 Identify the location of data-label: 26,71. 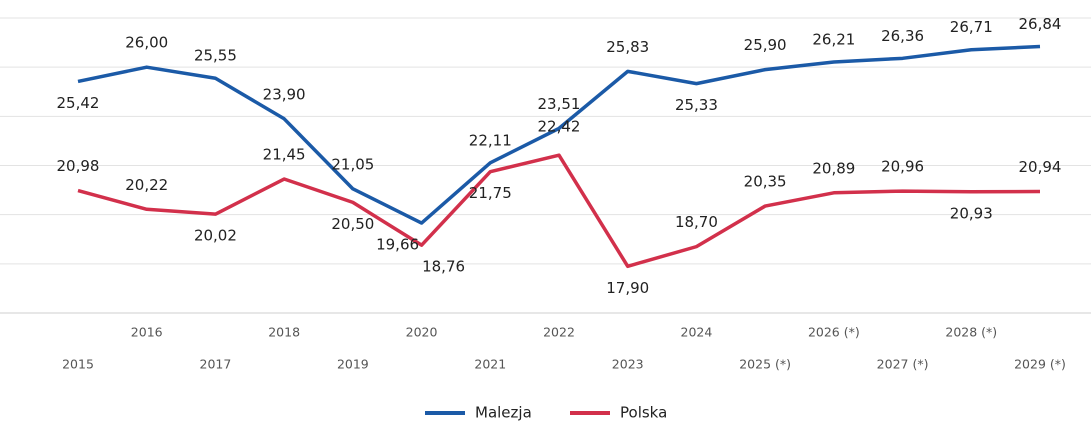
(971, 27).